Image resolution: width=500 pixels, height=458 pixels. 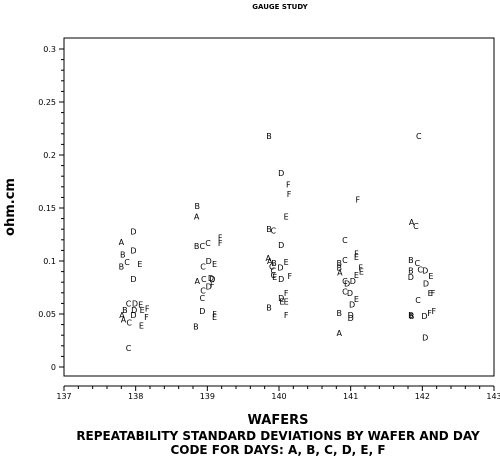 I want to click on x-tick-label: 137, so click(x=63, y=396).